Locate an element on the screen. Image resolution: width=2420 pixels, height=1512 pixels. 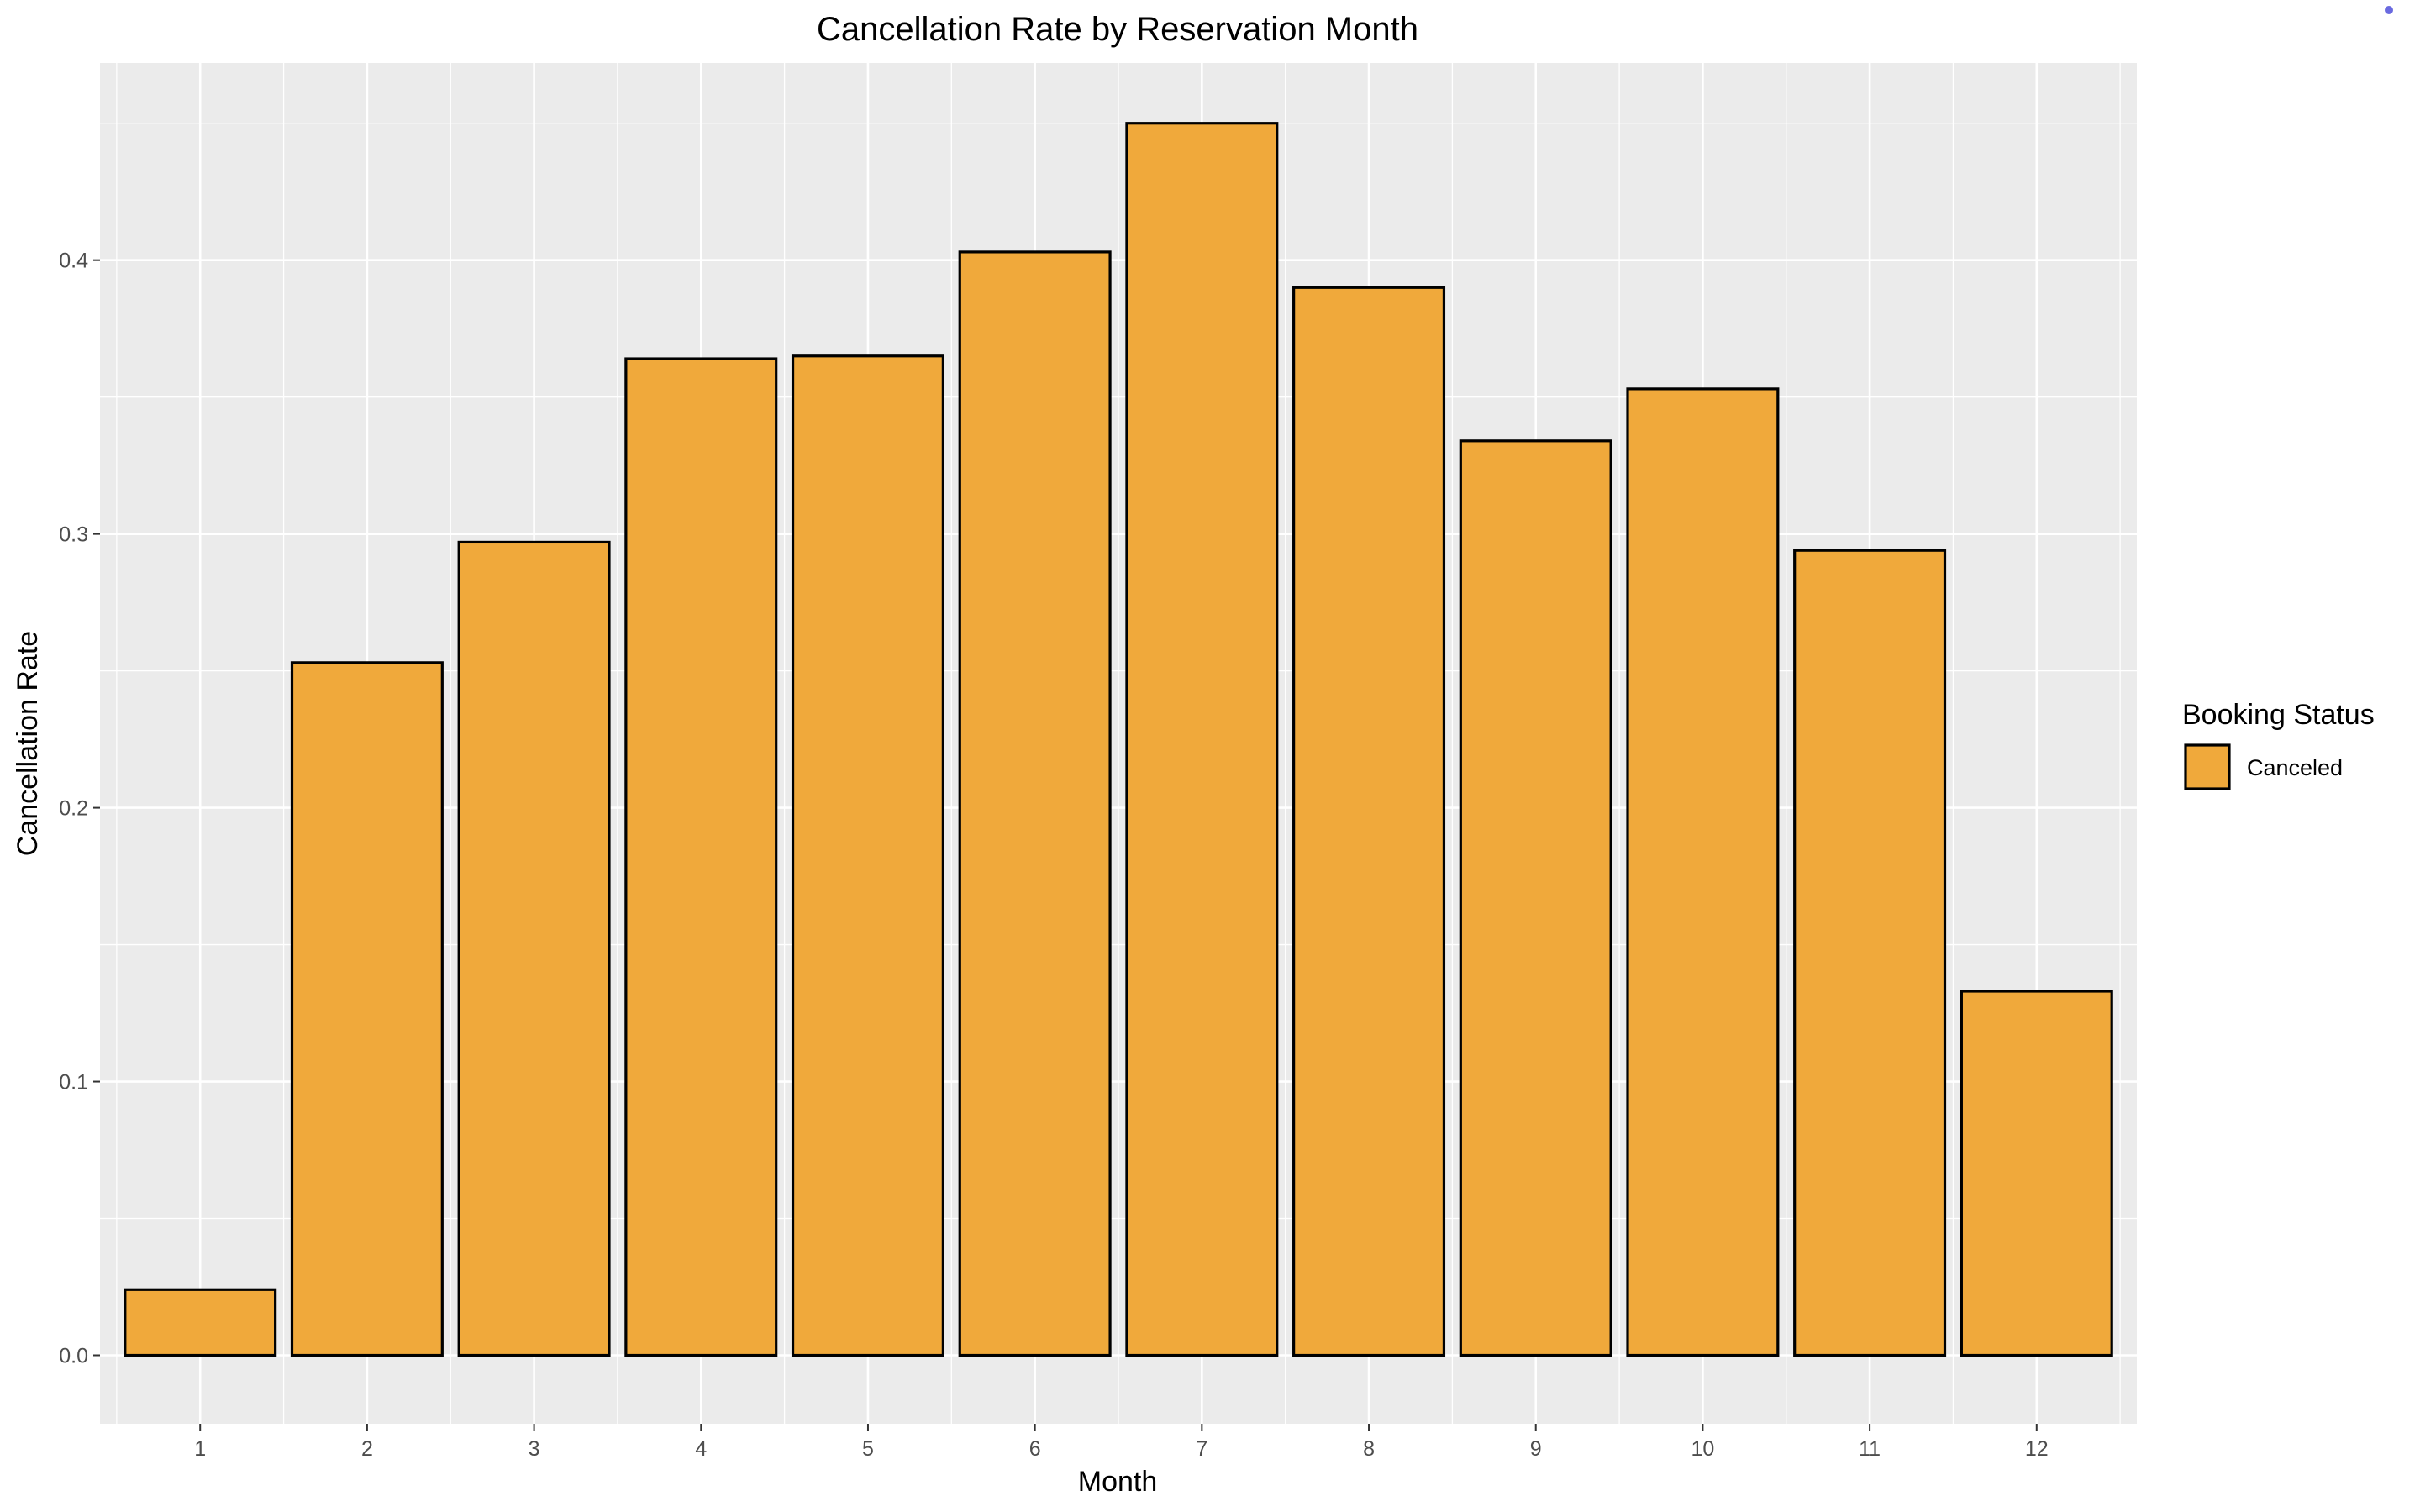
x-tick-label: 1 is located at coordinates (200, 1449).